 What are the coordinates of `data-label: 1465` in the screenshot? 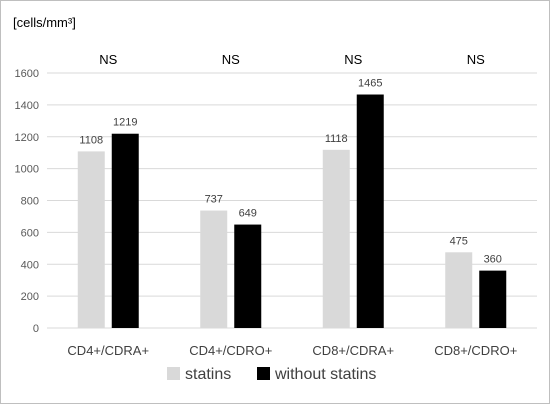 It's located at (370, 84).